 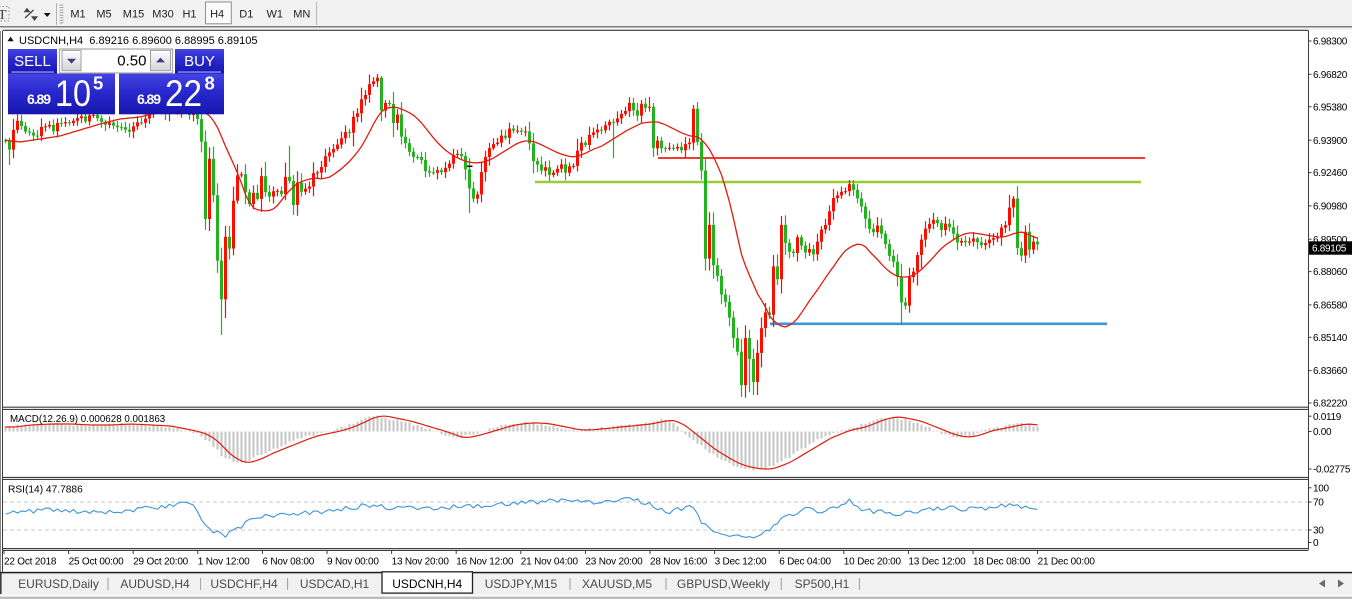 I want to click on svg-text: SELL, so click(x=32, y=61).